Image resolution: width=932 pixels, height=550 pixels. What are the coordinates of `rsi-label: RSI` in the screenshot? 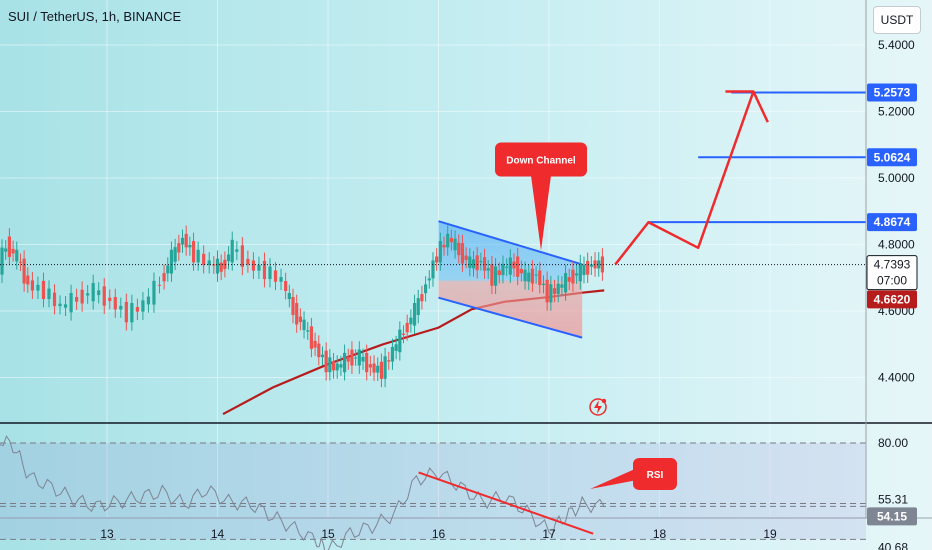 It's located at (655, 475).